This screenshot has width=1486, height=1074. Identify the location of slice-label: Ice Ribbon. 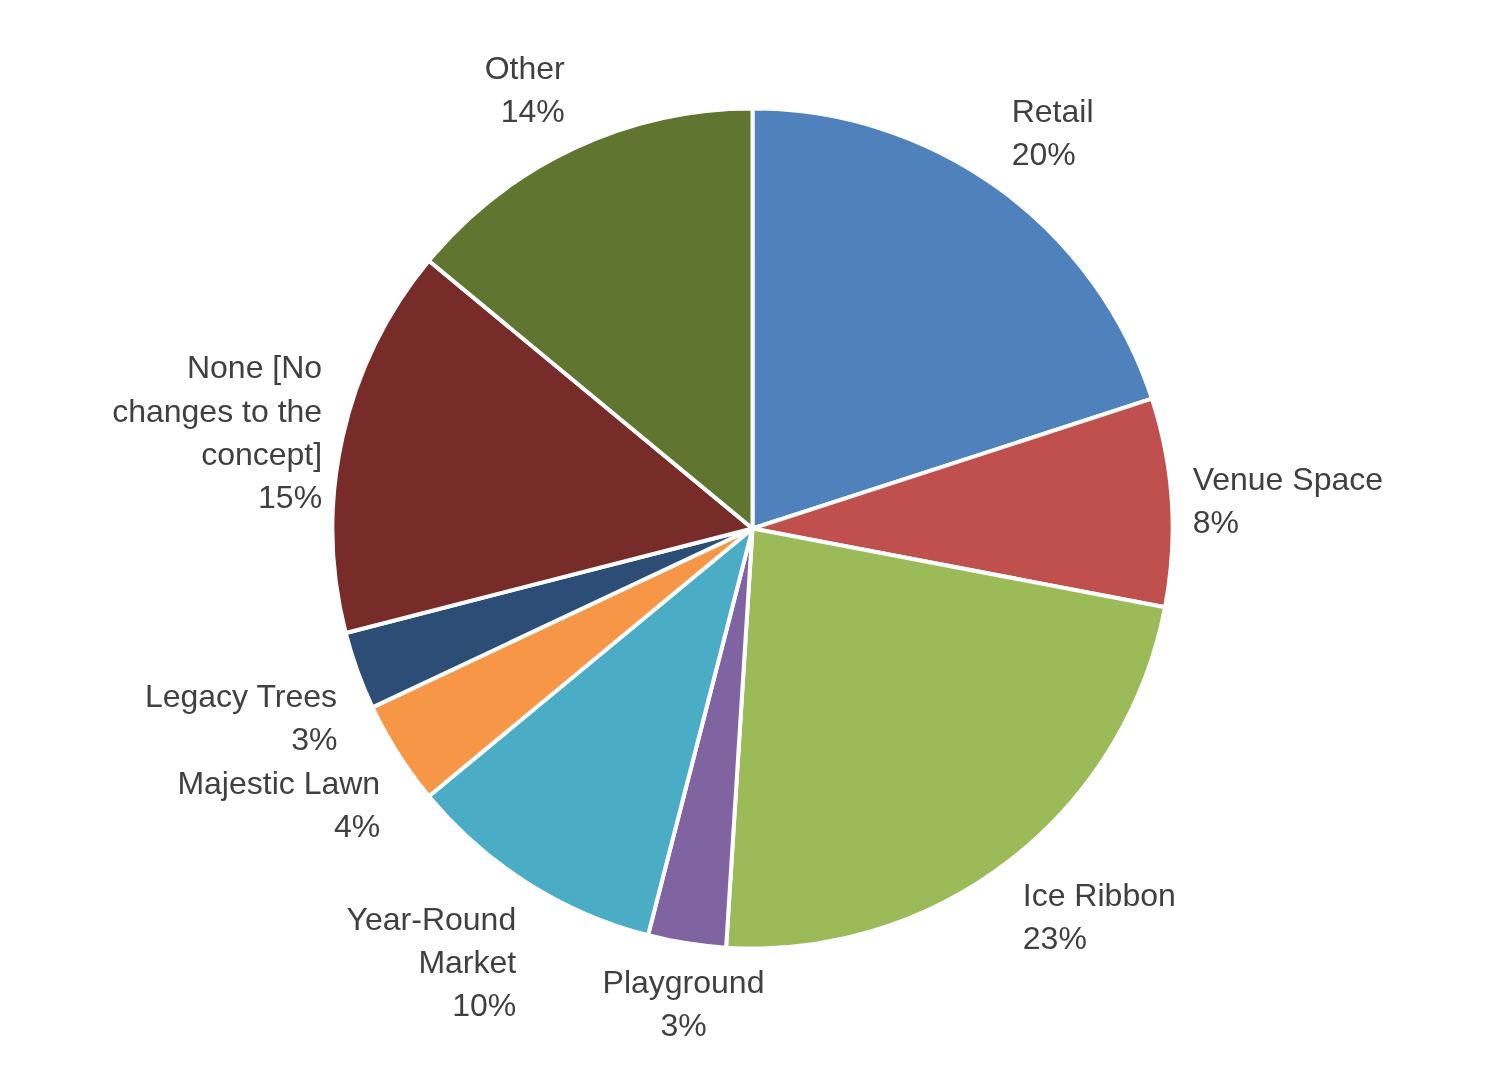
(1099, 894).